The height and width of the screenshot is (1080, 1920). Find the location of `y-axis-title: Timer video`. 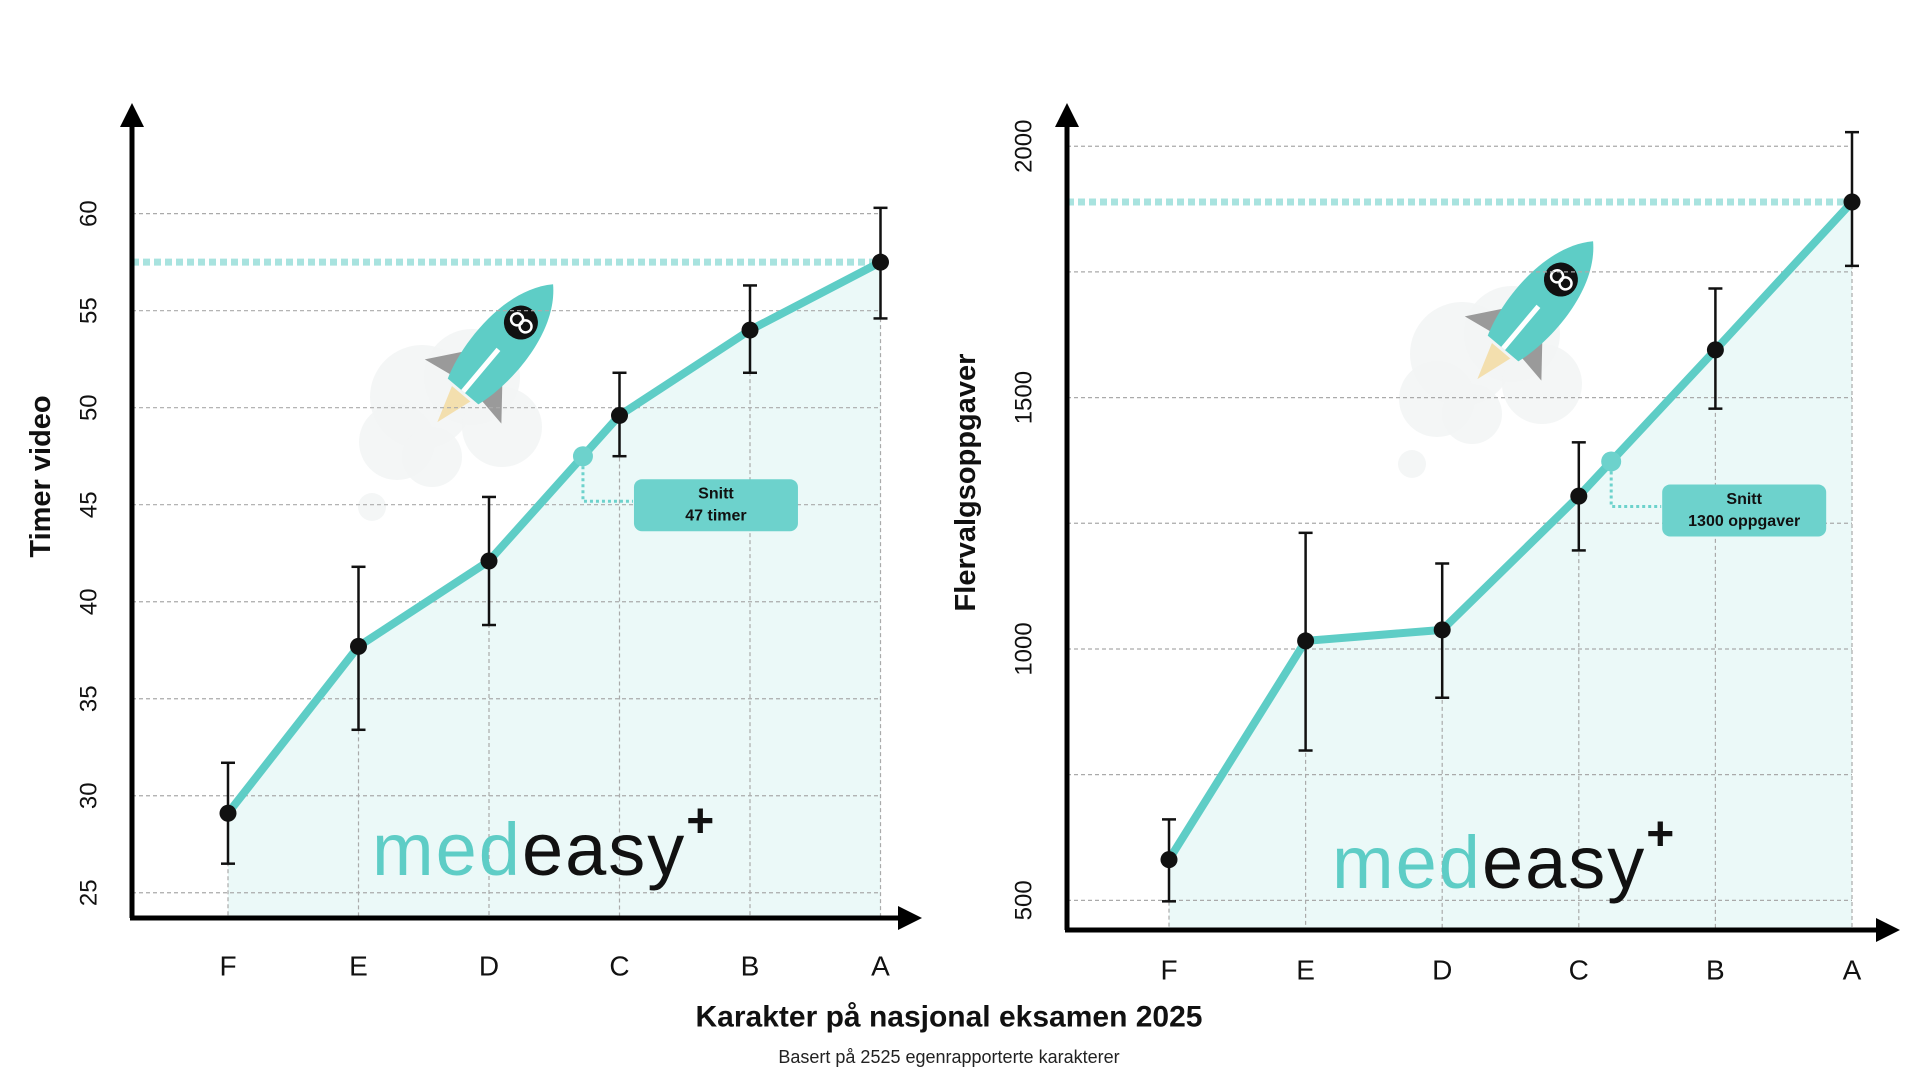

y-axis-title: Timer video is located at coordinates (41, 476).